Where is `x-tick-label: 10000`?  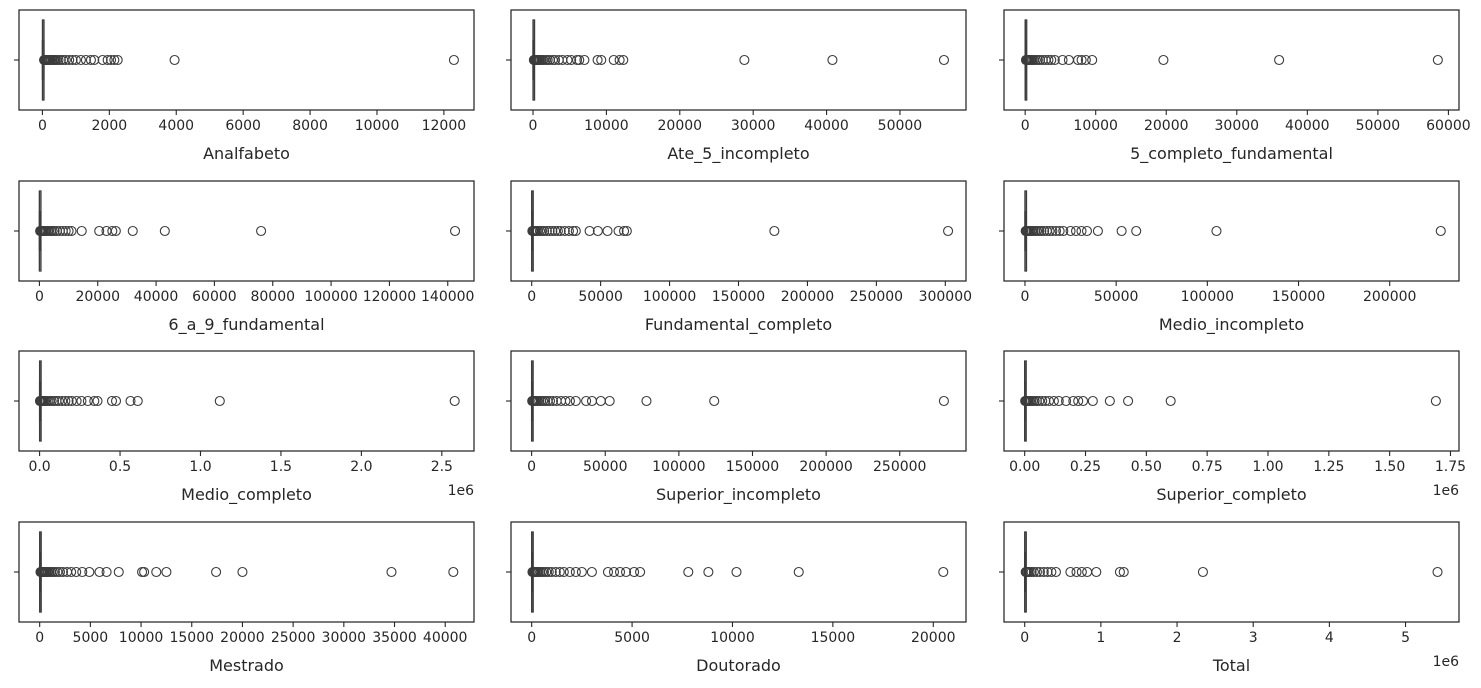 x-tick-label: 10000 is located at coordinates (377, 126).